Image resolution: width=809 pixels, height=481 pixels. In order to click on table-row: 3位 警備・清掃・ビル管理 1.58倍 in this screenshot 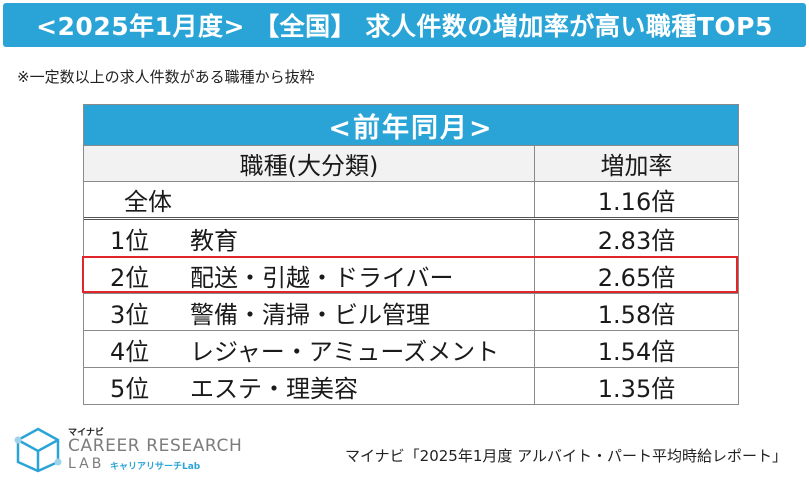, I will do `click(411, 312)`.